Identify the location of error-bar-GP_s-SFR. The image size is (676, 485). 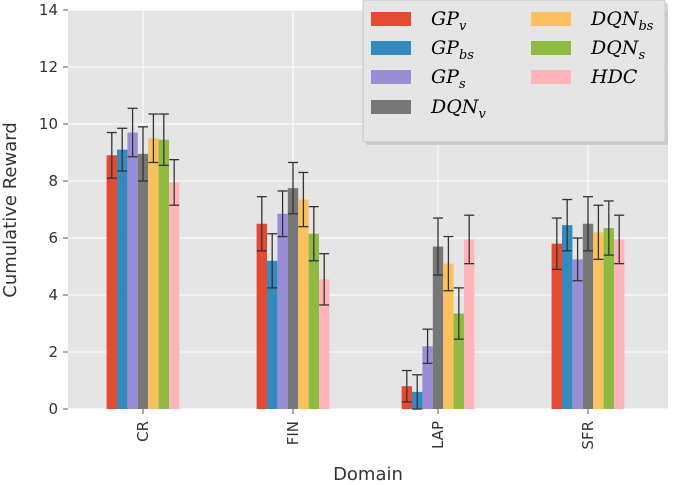
(577, 259).